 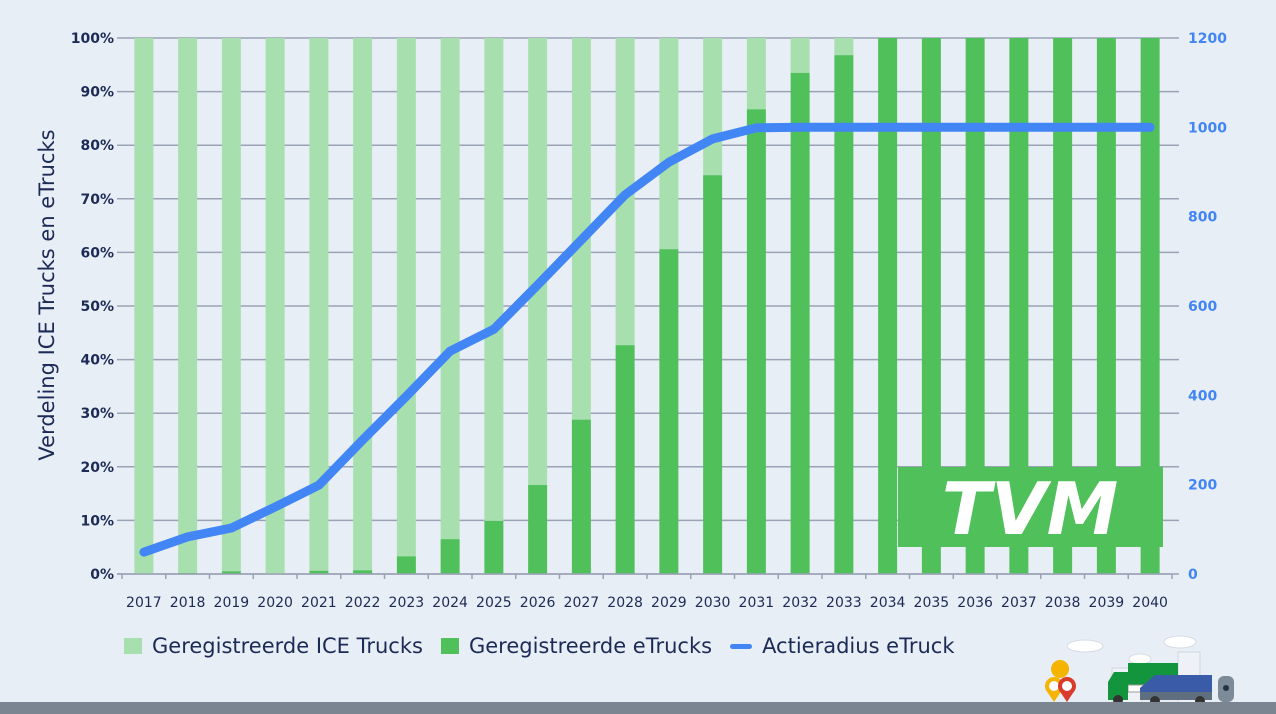 What do you see at coordinates (144, 603) in the screenshot?
I see `x-tick-label: 2017` at bounding box center [144, 603].